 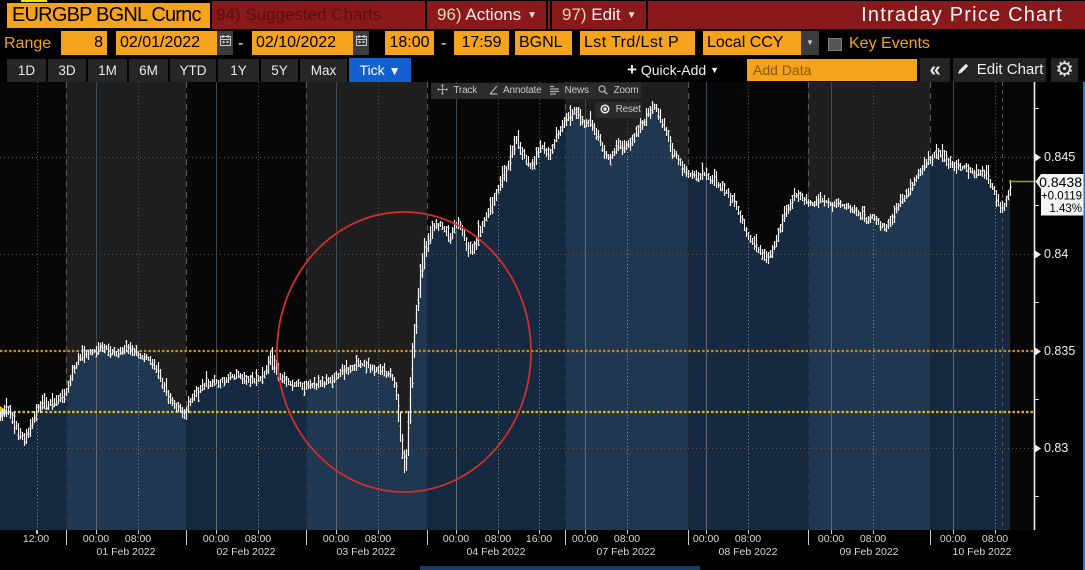 I want to click on svg-text: 0.83, so click(x=1056, y=448).